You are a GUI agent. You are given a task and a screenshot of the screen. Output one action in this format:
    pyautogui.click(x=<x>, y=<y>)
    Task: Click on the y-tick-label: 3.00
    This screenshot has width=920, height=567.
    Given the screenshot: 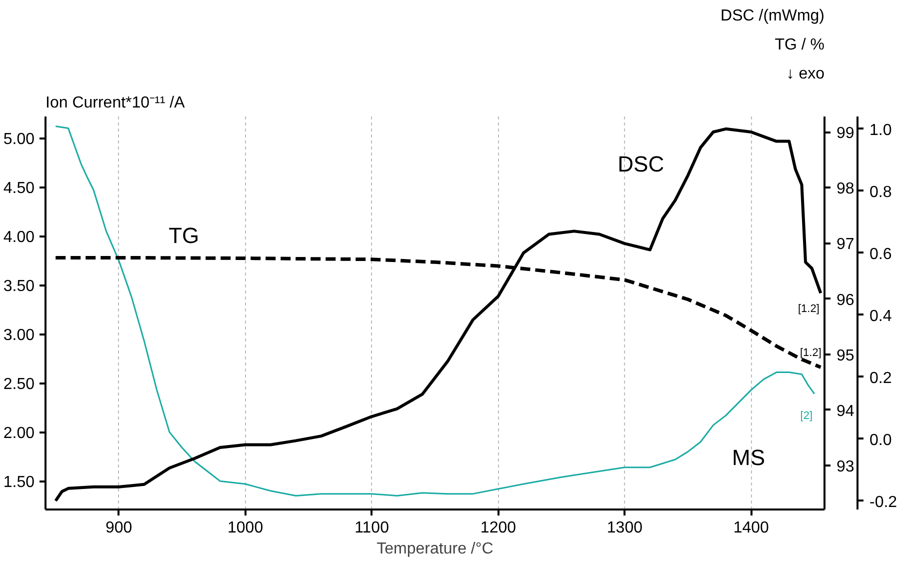 What is the action you would take?
    pyautogui.click(x=19, y=335)
    